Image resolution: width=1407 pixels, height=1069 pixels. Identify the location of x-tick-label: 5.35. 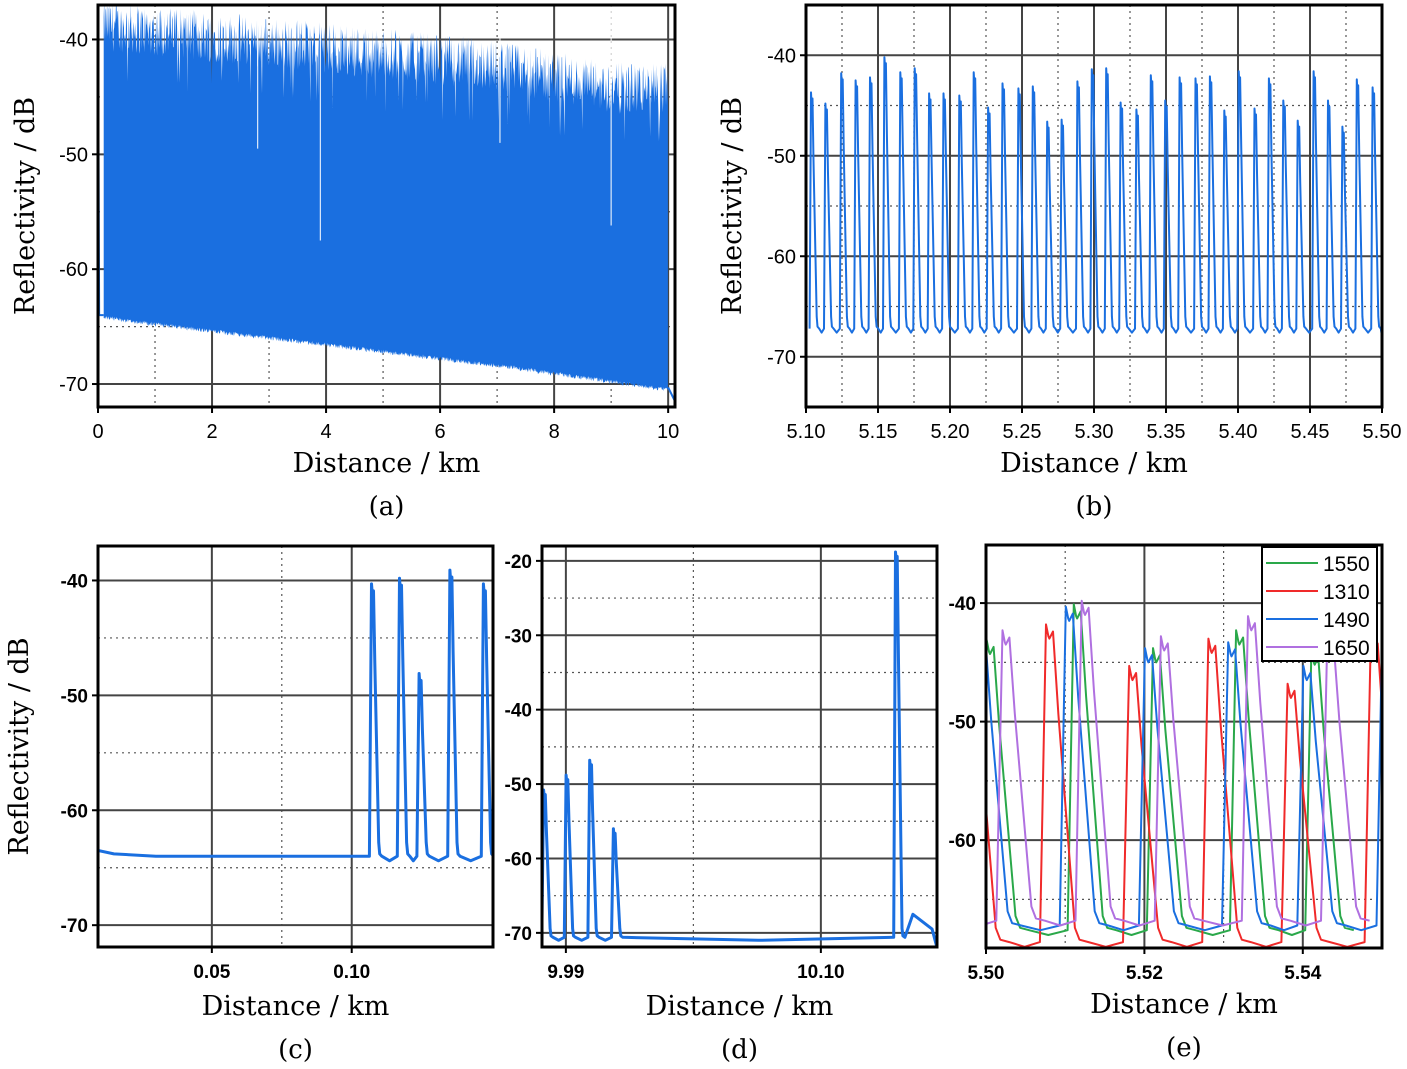
(1166, 432).